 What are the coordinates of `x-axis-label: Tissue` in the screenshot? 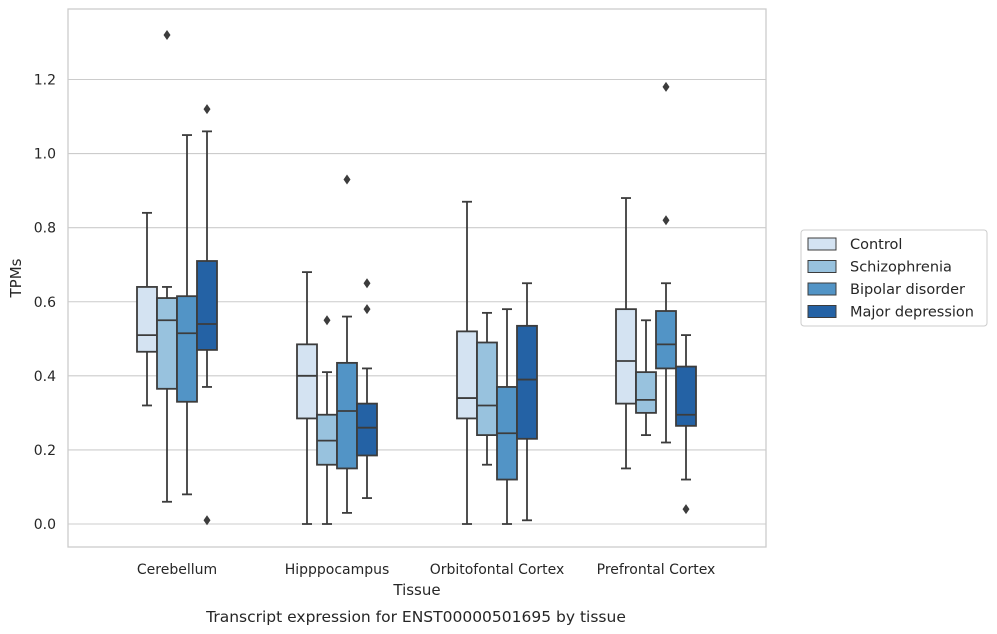 It's located at (416, 590).